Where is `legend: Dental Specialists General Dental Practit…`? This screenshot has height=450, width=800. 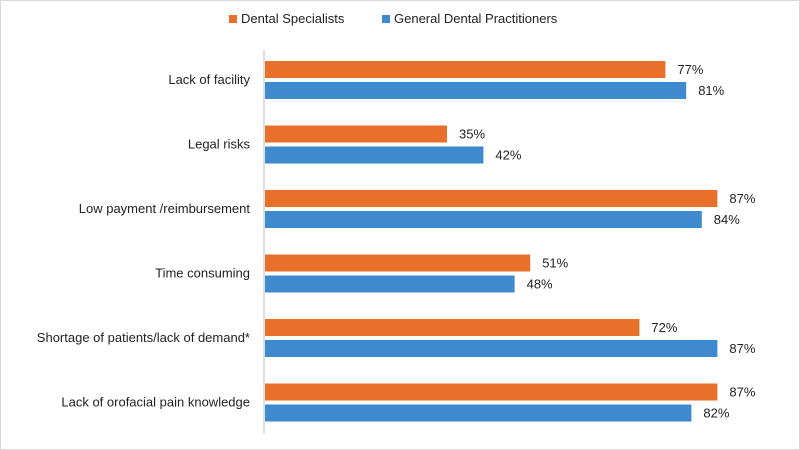
legend: Dental Specialists General Dental Practit… is located at coordinates (393, 18).